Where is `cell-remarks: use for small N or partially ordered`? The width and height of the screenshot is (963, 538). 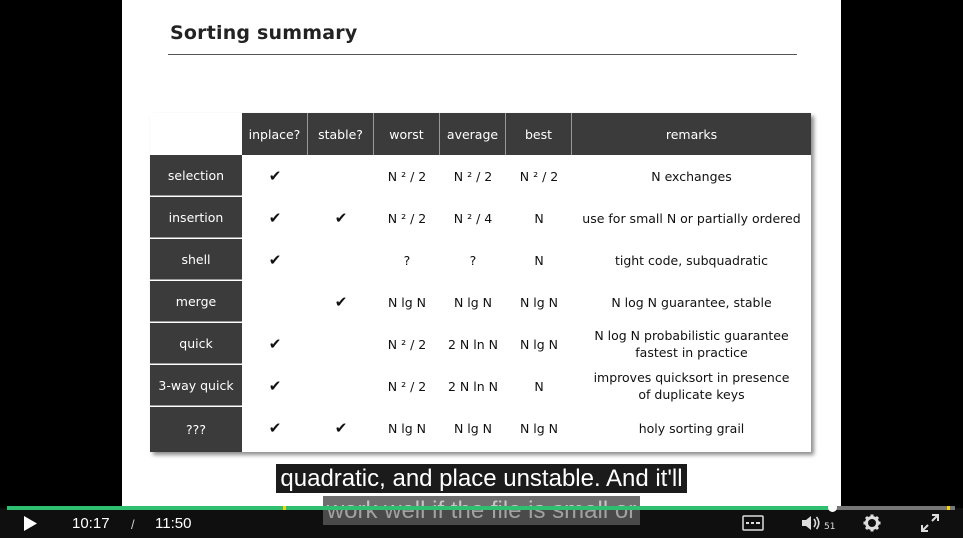 cell-remarks: use for small N or partially ordered is located at coordinates (691, 218).